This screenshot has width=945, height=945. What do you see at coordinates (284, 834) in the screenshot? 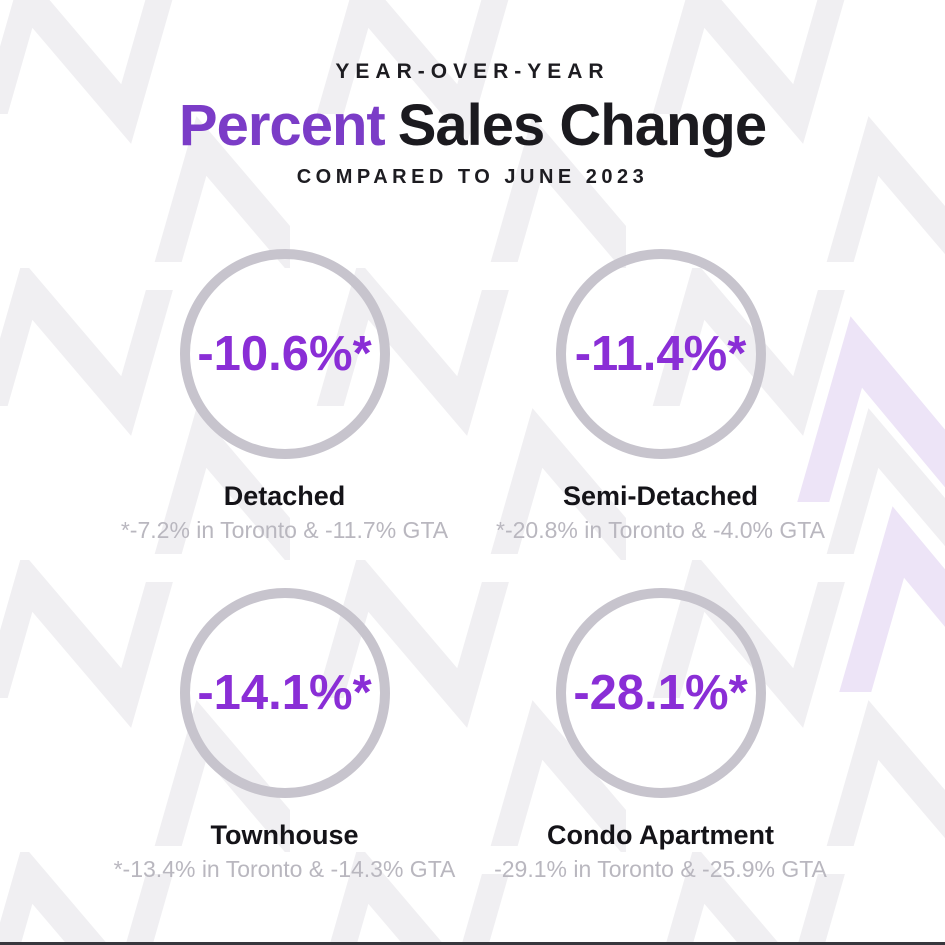
I see `metric-label: Townhouse` at bounding box center [284, 834].